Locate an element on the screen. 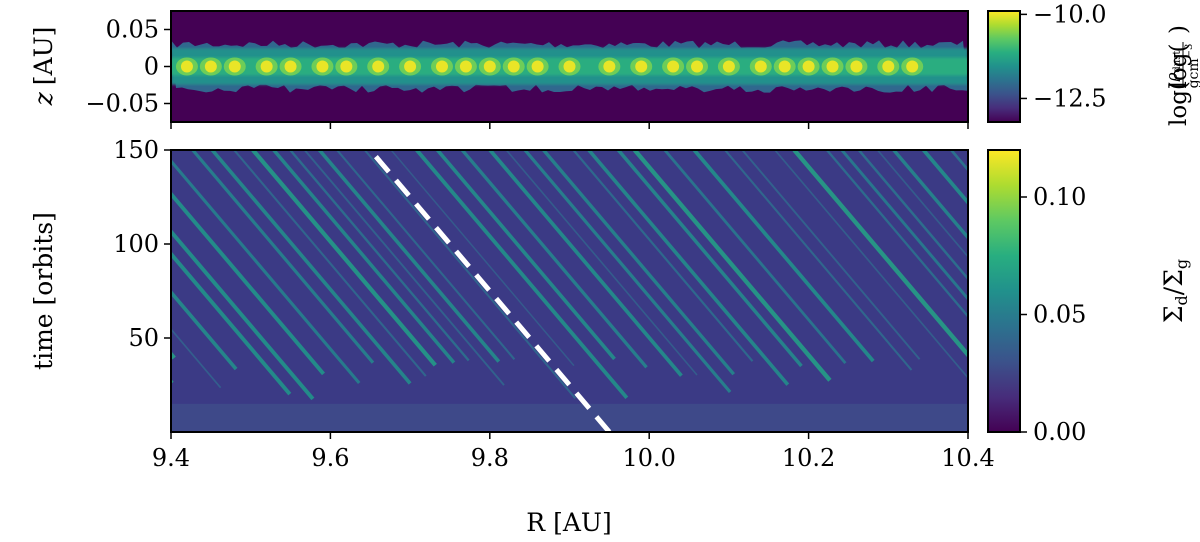 The image size is (1200, 542). top-colorbar-label-fraction: log( ρdust gcm−3 ) is located at coordinates (1181, 75).